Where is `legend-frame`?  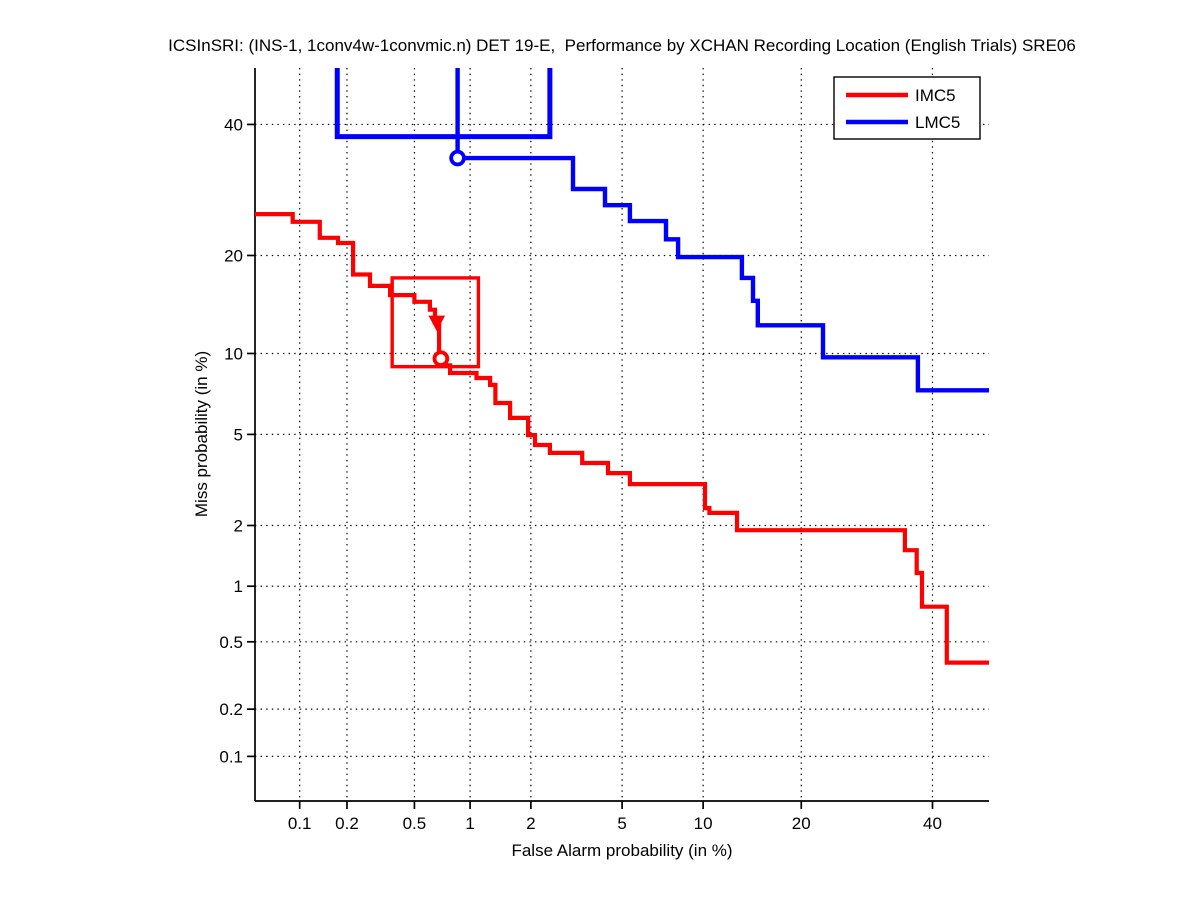
legend-frame is located at coordinates (907, 108).